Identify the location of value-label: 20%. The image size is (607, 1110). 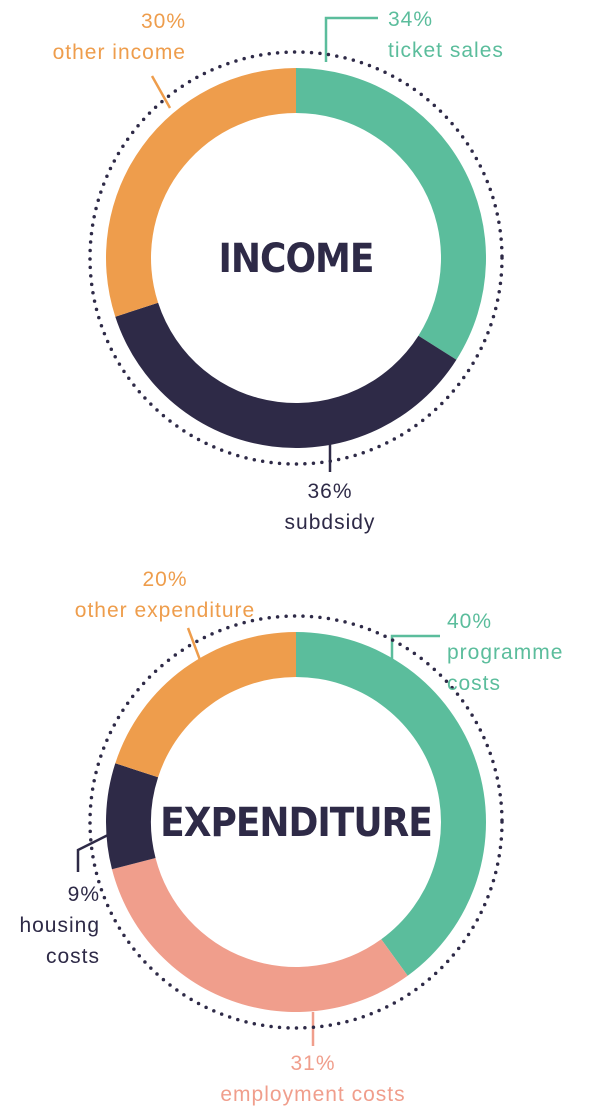
(165, 579).